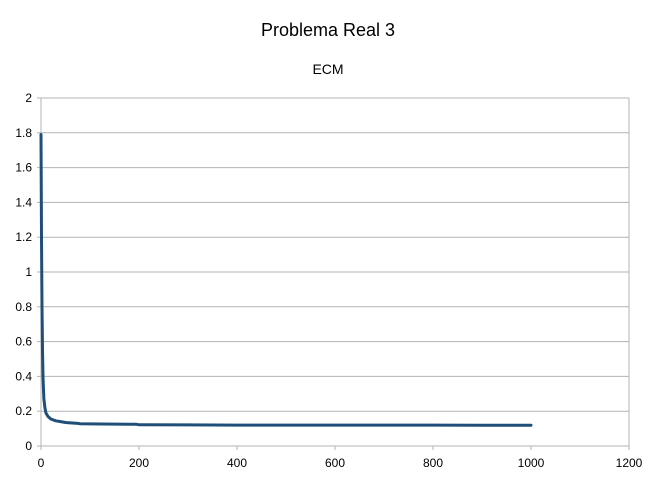 Image resolution: width=656 pixels, height=480 pixels. What do you see at coordinates (629, 463) in the screenshot?
I see `x-tick-label: 1200` at bounding box center [629, 463].